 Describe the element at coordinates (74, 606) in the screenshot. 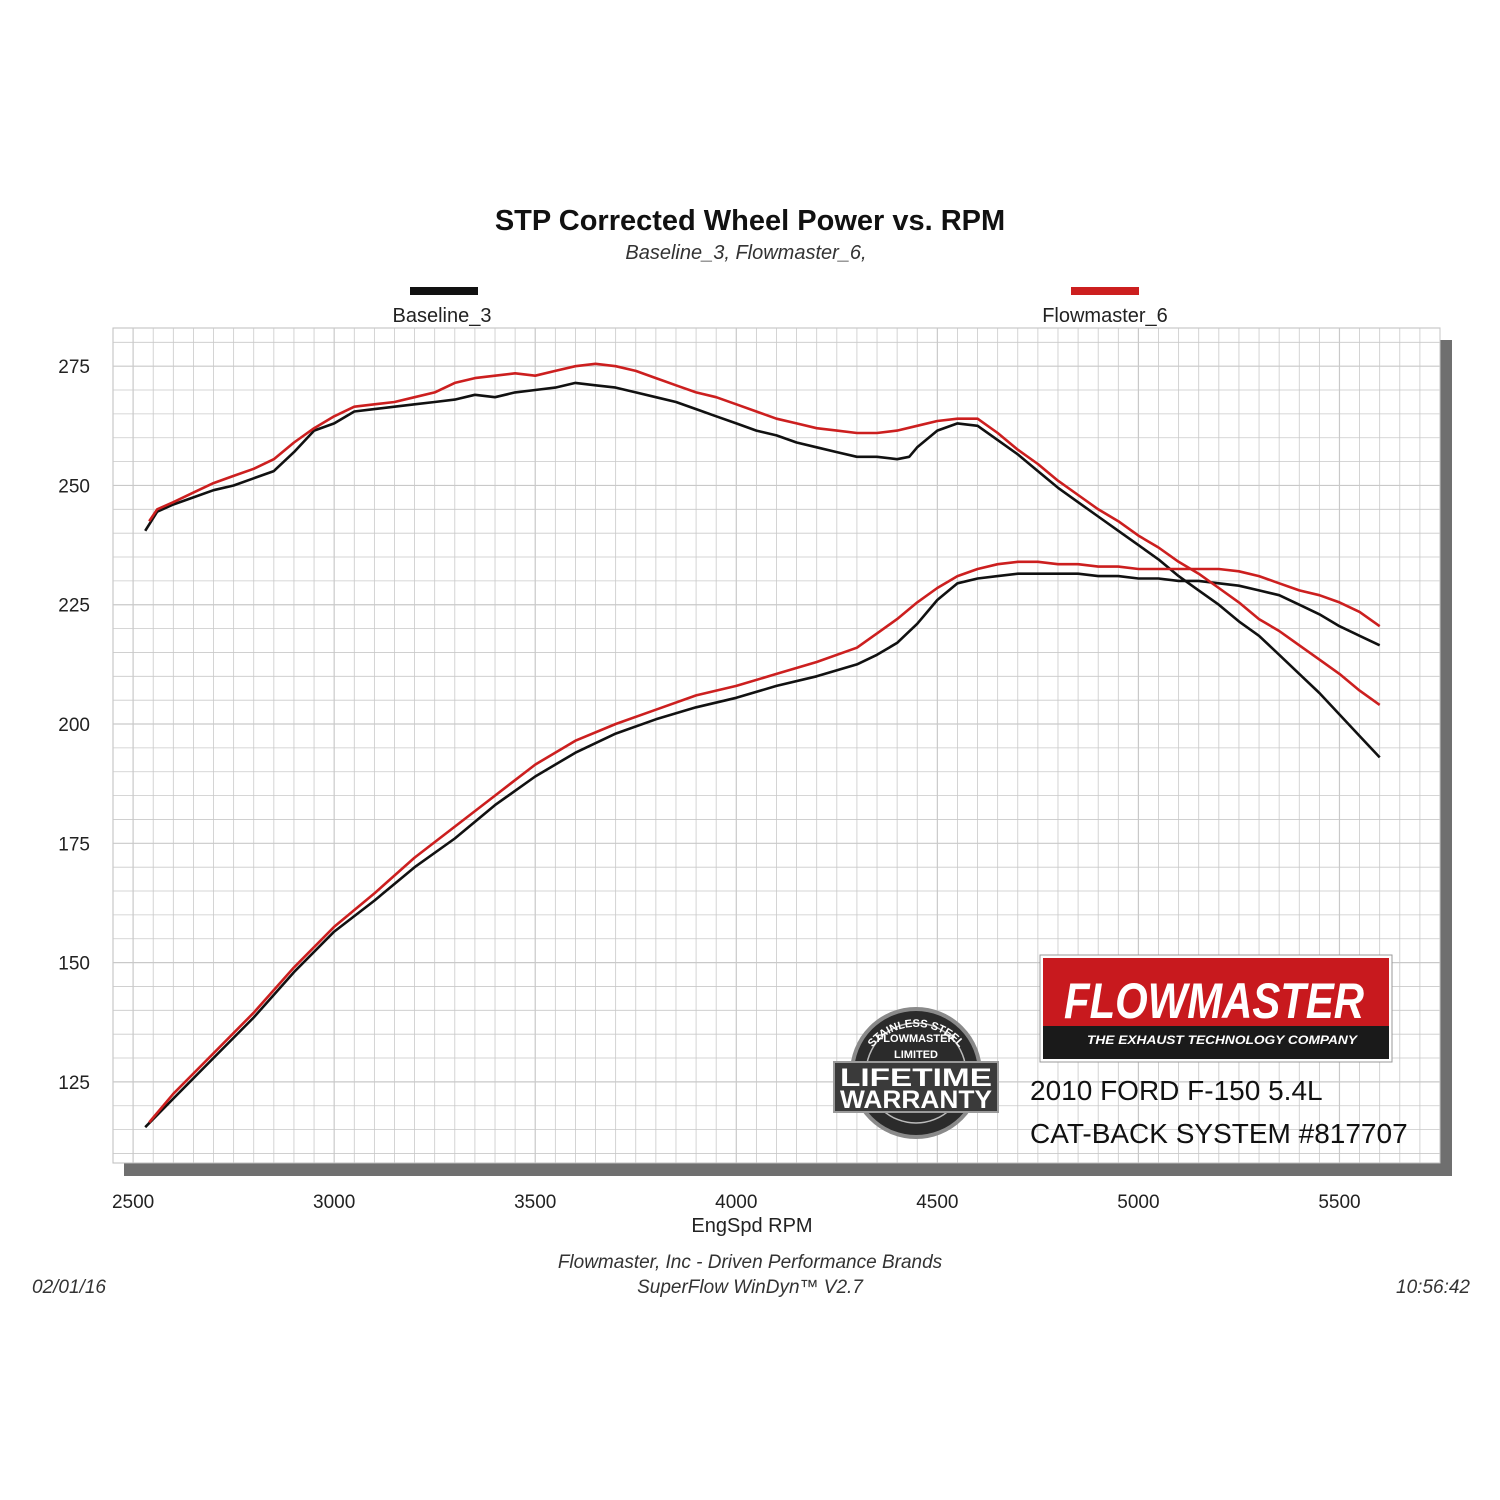

I see `y-tick-label: 225` at that location.